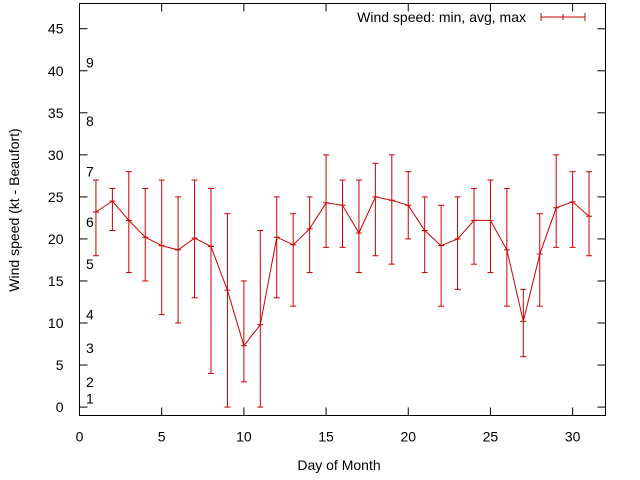  I want to click on beaufort-scale: 12 3 4 5 6 7 8 9, so click(90, 230).